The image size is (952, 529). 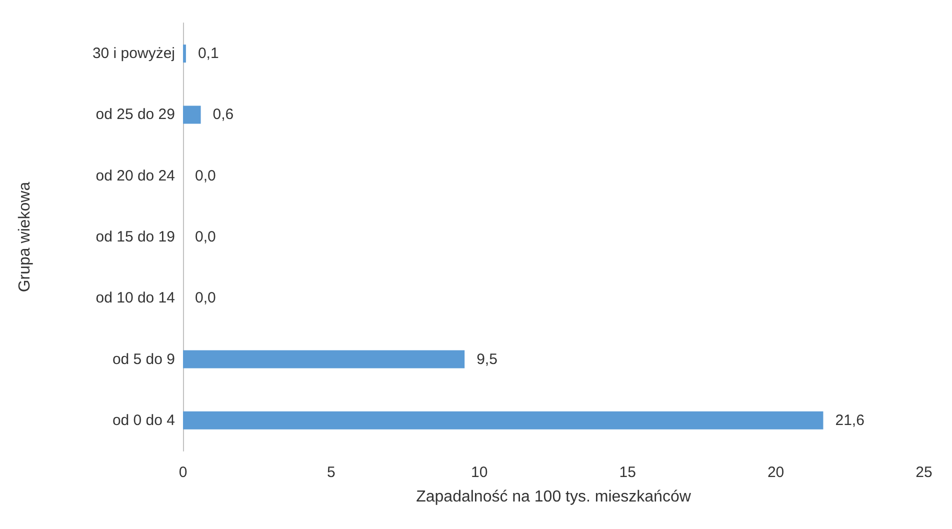 I want to click on y-tick-label: od 20 do 24, so click(x=135, y=175).